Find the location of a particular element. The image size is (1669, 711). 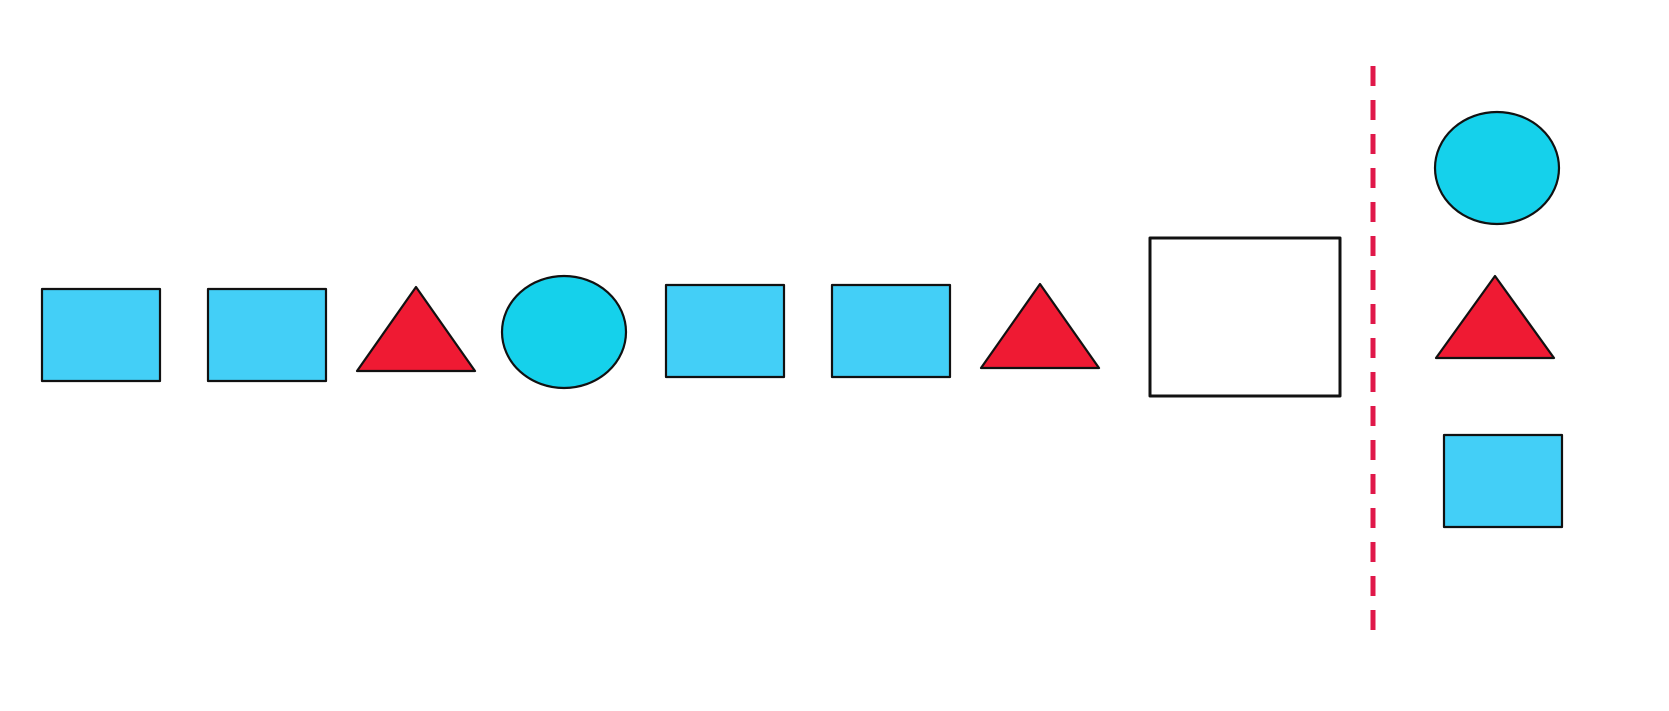

answer-options is located at coordinates (1498, 319).